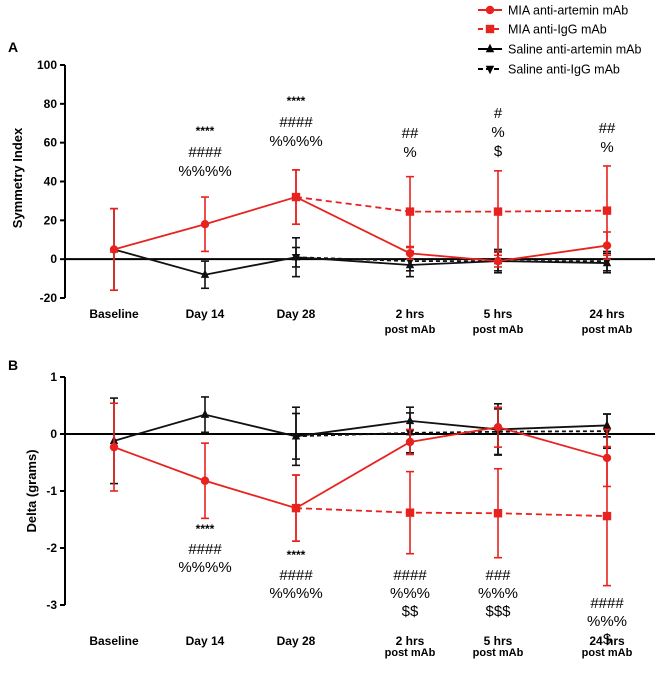 This screenshot has height=692, width=662. I want to click on legend-label: Saline anti-artemin mAb, so click(574, 50).